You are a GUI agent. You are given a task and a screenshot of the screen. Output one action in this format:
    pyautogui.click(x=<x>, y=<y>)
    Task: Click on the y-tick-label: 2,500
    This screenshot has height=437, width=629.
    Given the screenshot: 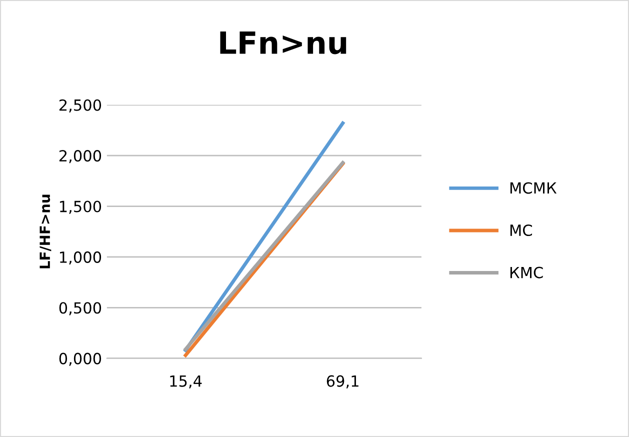 What is the action you would take?
    pyautogui.click(x=80, y=105)
    